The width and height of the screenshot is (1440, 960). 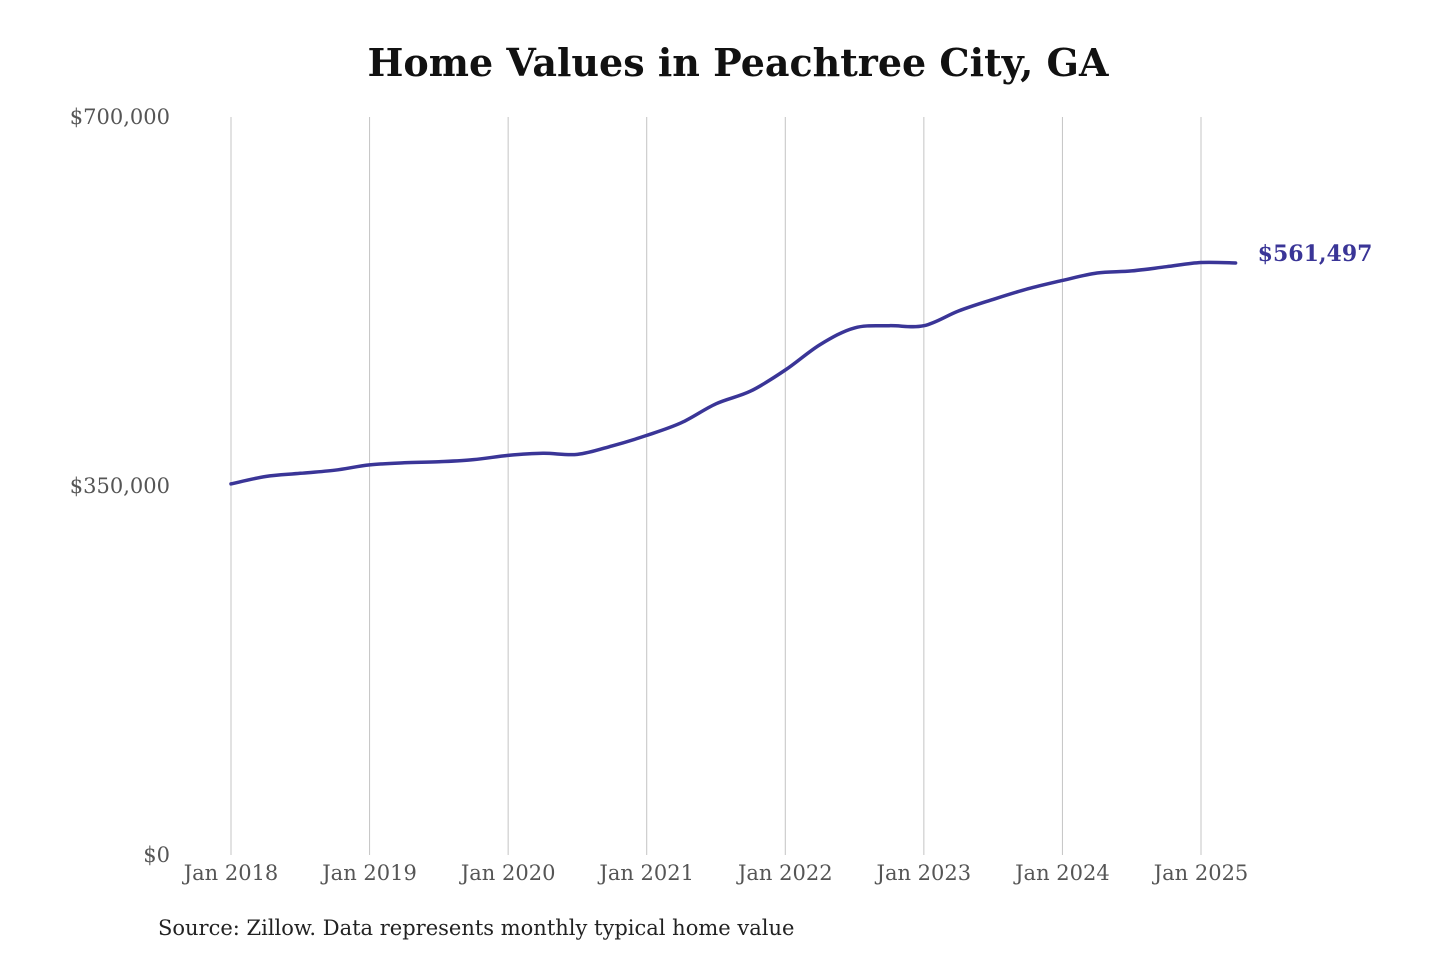 I want to click on y-tick-label: $350,000, so click(x=120, y=486).